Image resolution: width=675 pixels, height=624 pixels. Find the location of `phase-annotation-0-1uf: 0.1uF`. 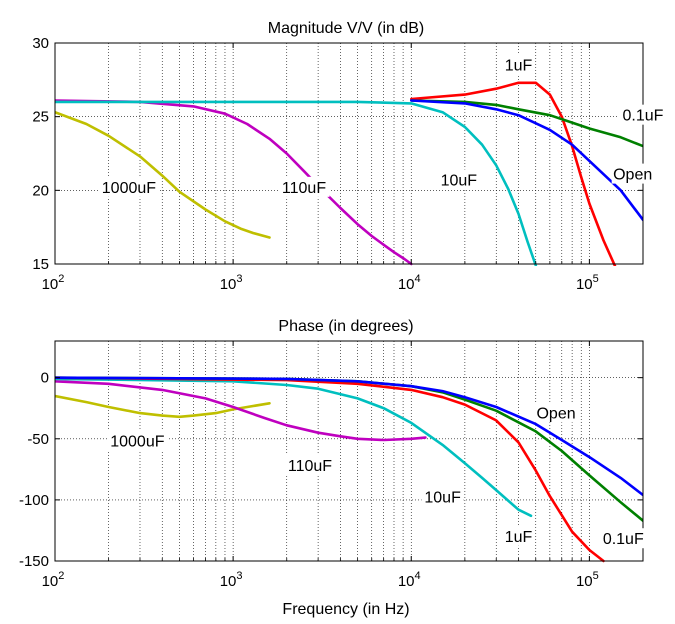

phase-annotation-0-1uf: 0.1uF is located at coordinates (623, 539).